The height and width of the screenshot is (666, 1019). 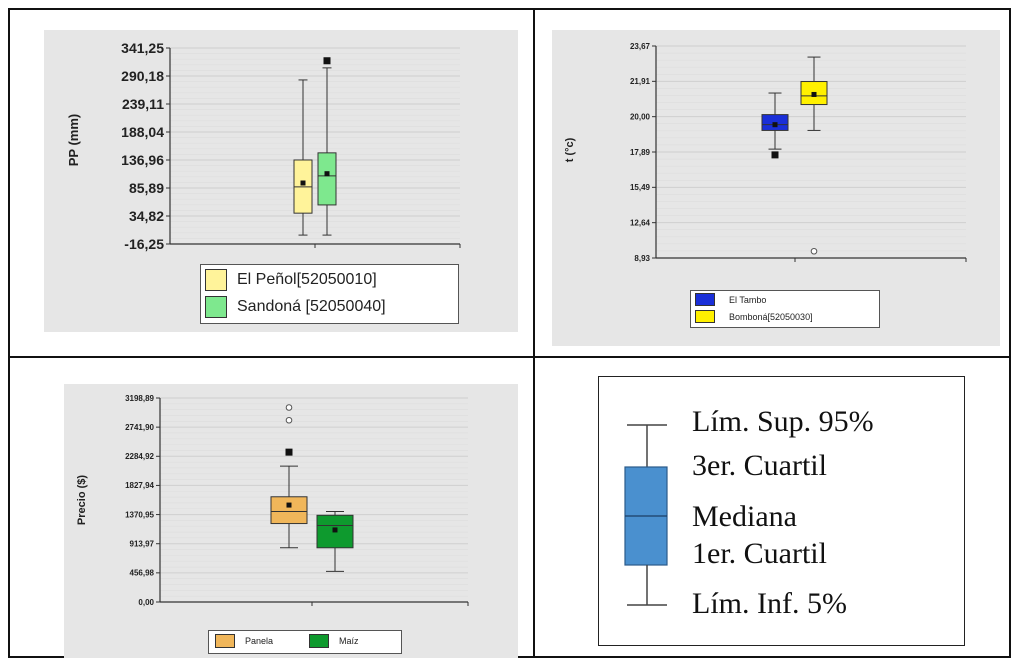 What do you see at coordinates (771, 316) in the screenshot?
I see `legend-label-bombona: Bomboná[52050030]` at bounding box center [771, 316].